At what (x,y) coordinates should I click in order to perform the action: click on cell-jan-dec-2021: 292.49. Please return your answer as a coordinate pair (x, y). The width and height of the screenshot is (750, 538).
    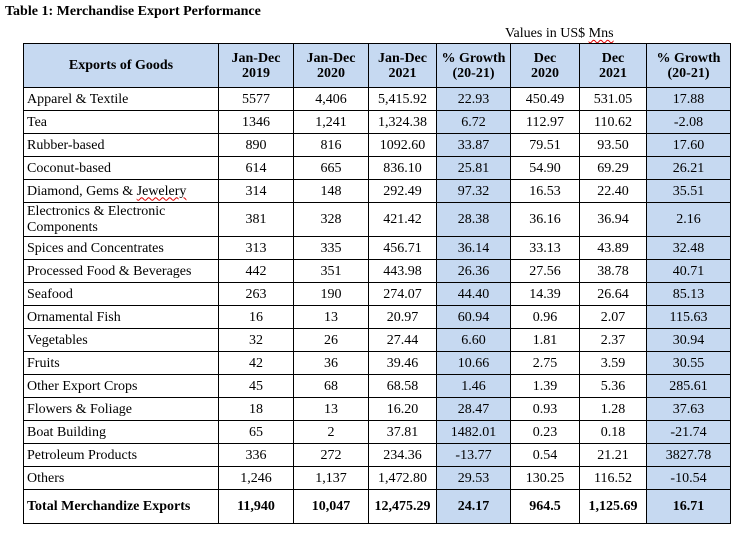
    Looking at the image, I should click on (402, 191).